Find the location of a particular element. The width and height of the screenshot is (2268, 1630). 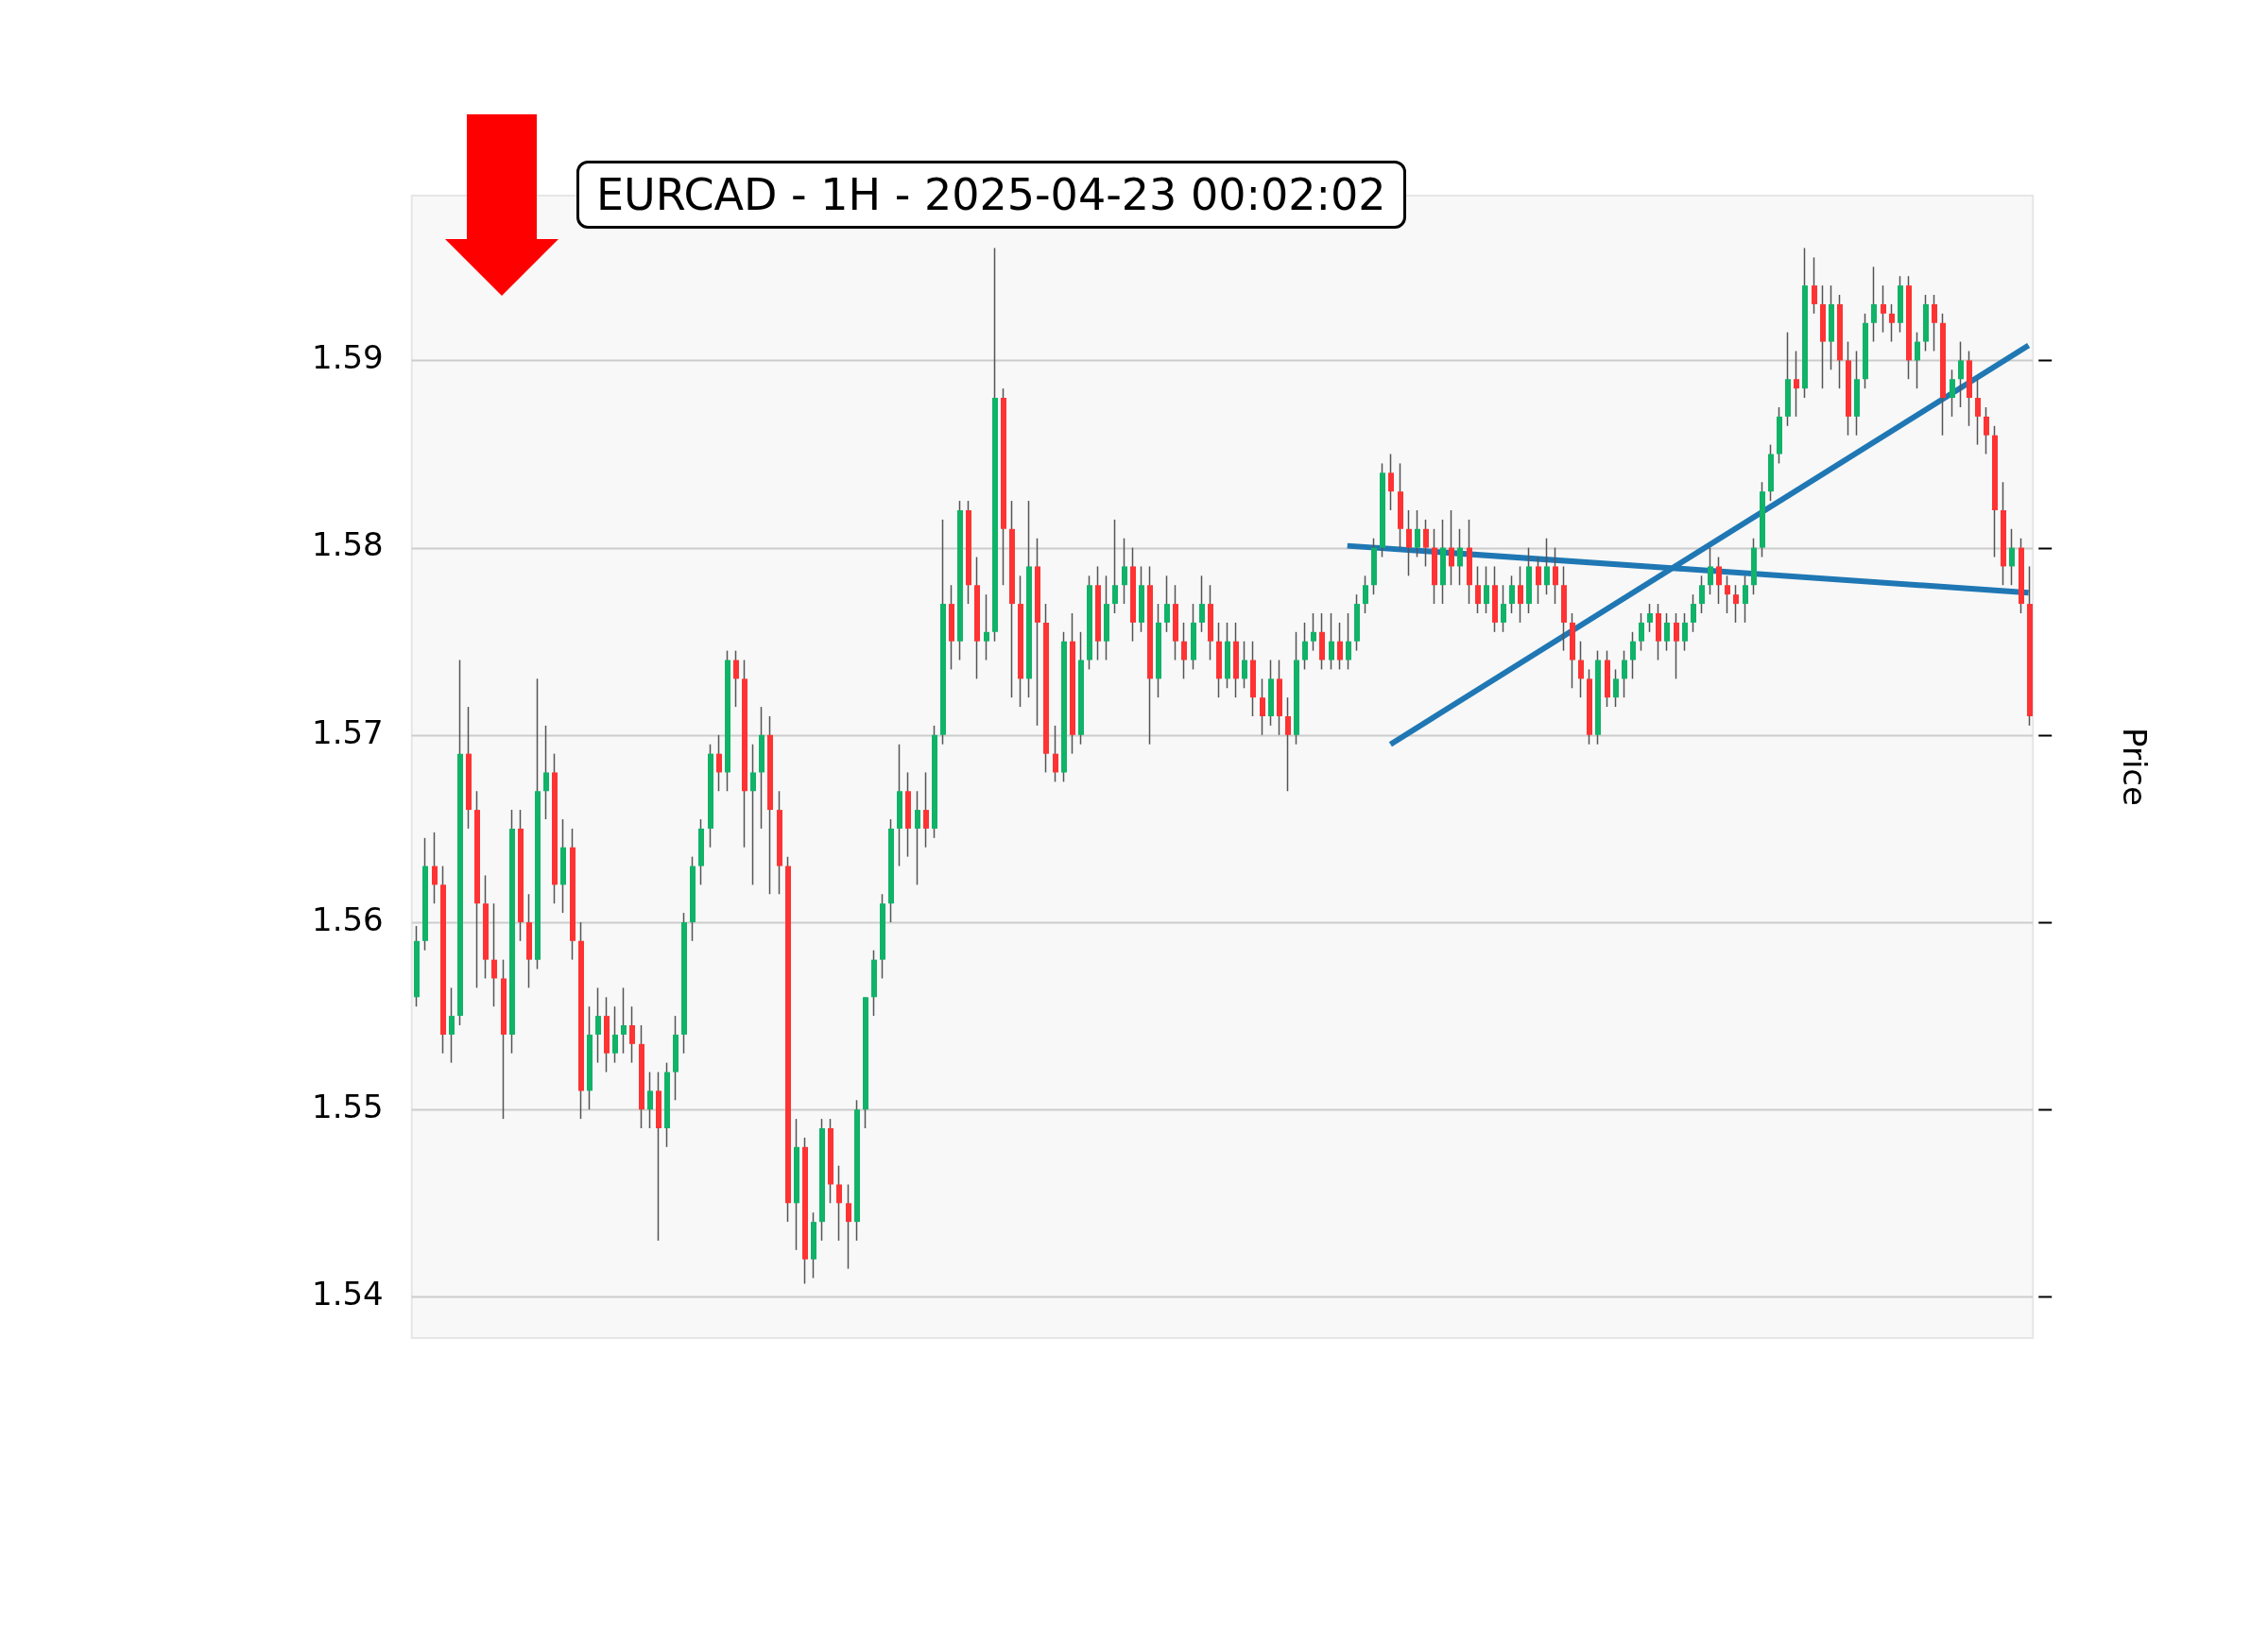

y-tick-label: 1.55 is located at coordinates (348, 1107).